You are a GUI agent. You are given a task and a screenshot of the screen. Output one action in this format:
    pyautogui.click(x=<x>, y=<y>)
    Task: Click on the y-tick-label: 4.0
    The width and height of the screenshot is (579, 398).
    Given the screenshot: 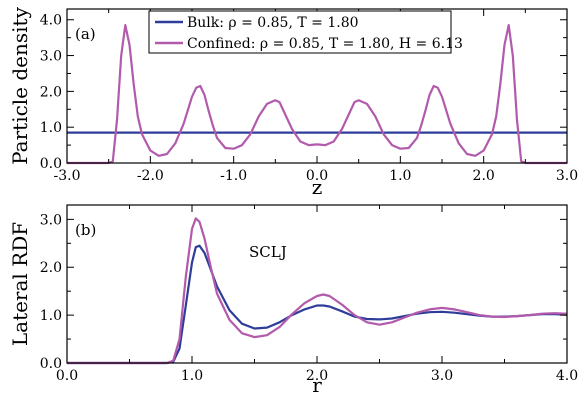 What is the action you would take?
    pyautogui.click(x=51, y=21)
    